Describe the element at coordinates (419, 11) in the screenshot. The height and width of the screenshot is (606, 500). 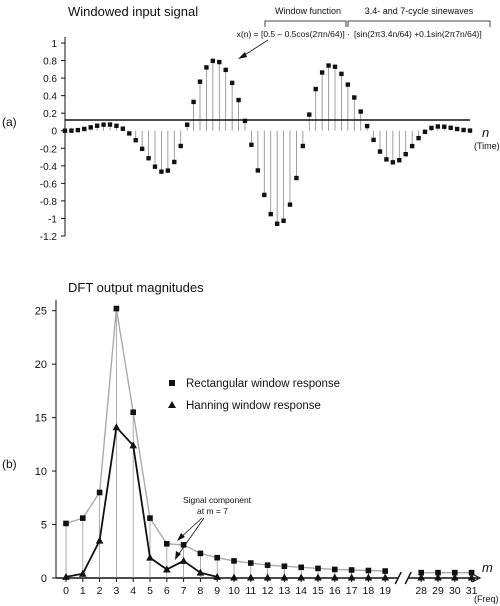
I see `sinewaves-label: 3.4- and 7-cycle sinewaves` at that location.